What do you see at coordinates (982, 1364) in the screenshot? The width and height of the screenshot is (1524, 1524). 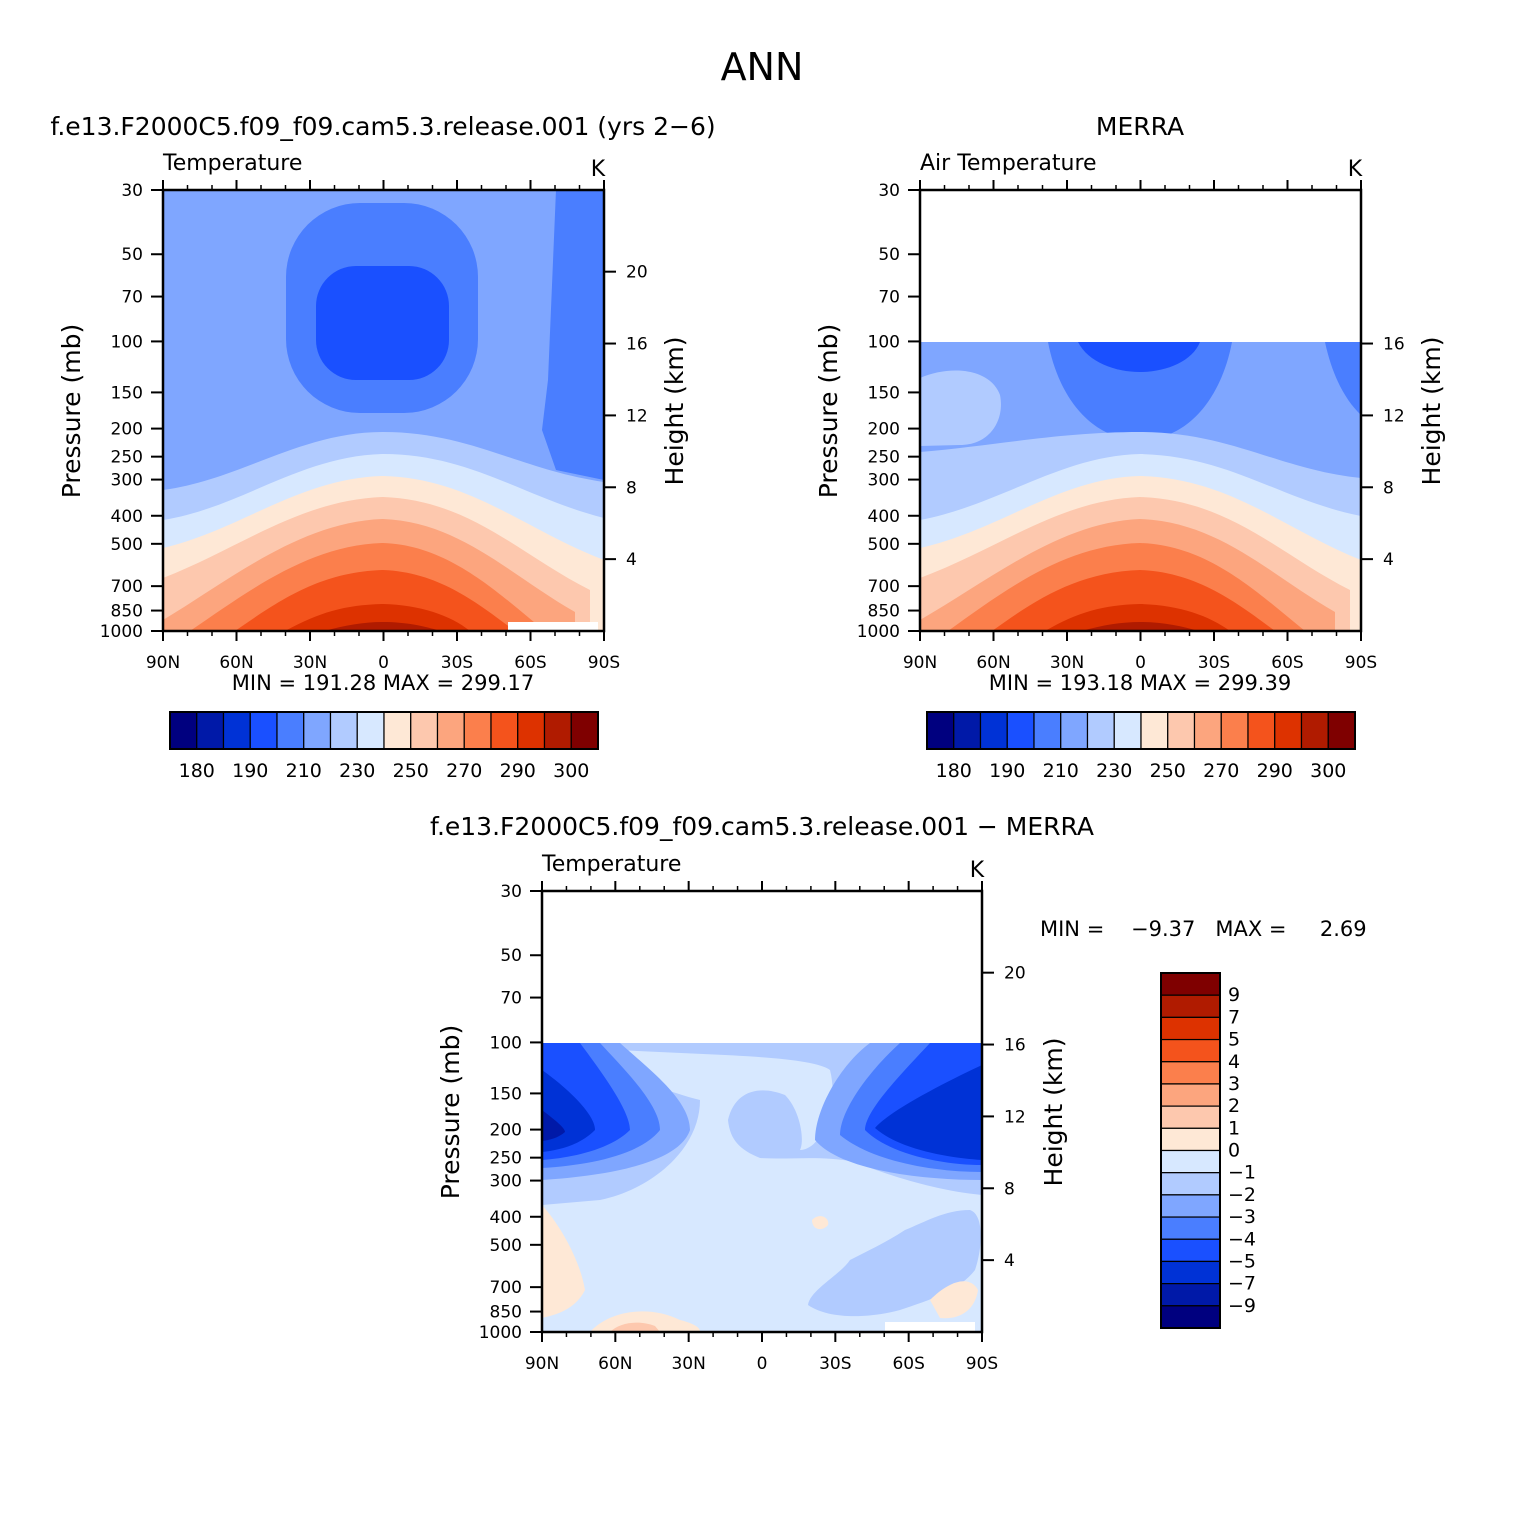 I see `x-tick-label: 90S` at bounding box center [982, 1364].